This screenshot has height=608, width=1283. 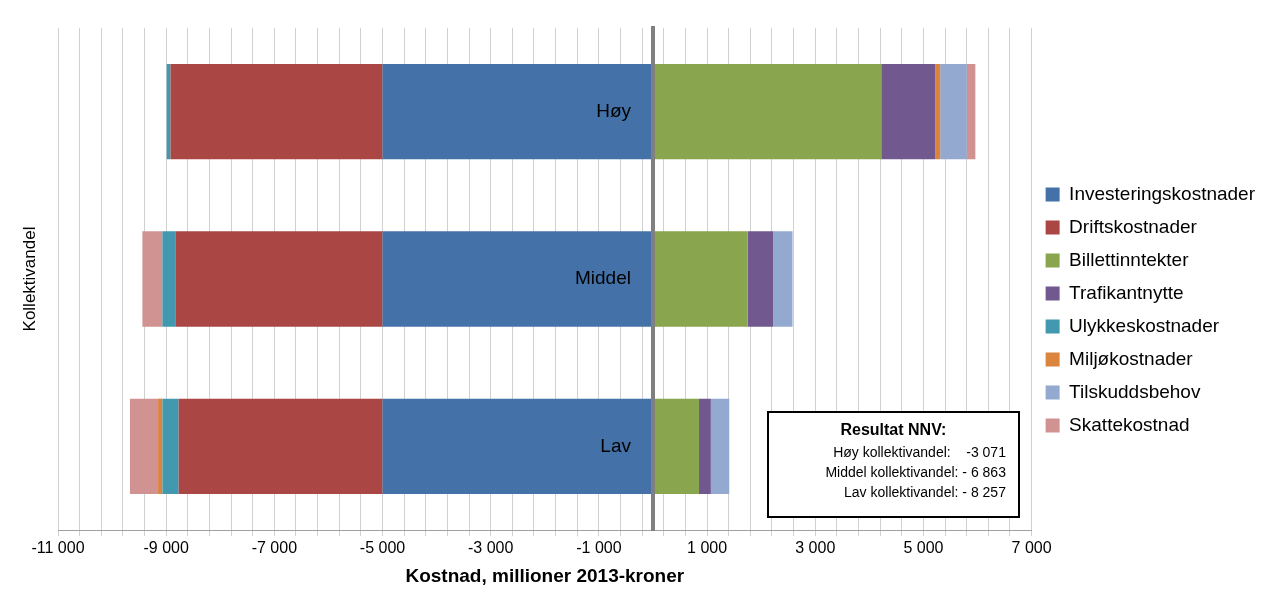 I want to click on annotation: Høy kollektivandel: -3 071, so click(x=919, y=452).